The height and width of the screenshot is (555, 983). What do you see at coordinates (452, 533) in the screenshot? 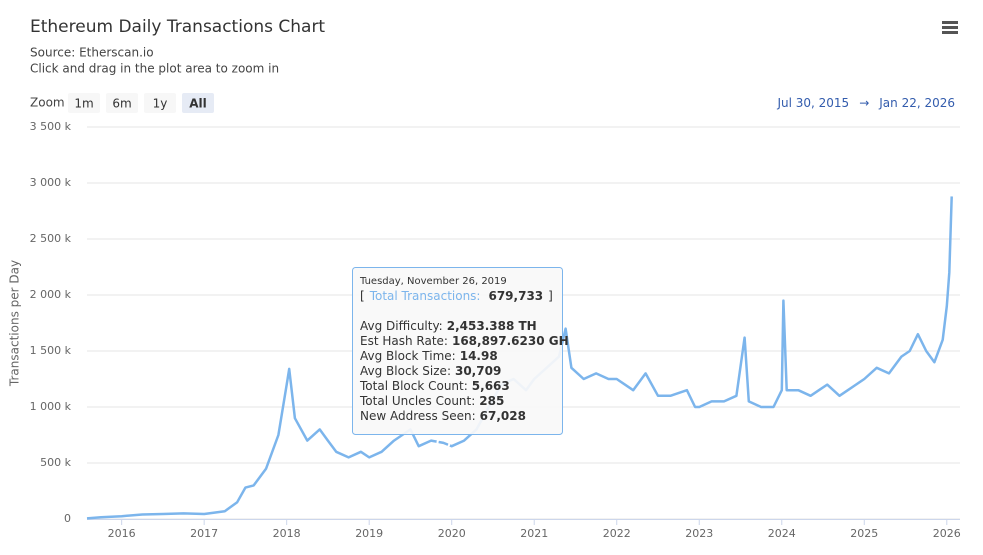
I see `x-tick-label: 2020` at bounding box center [452, 533].